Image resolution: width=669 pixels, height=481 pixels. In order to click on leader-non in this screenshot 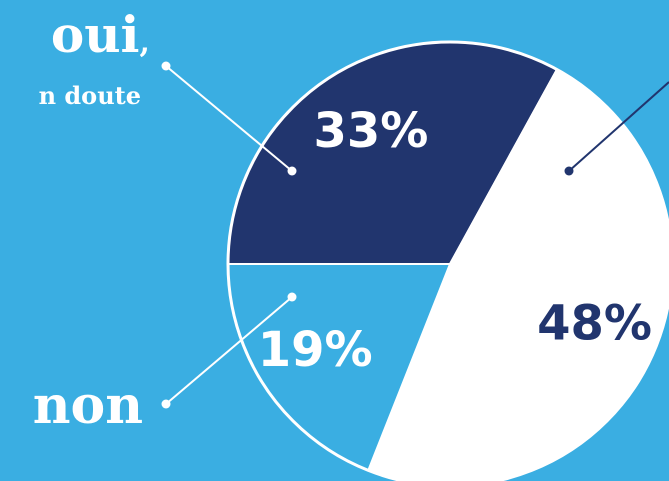, I will do `click(229, 350)`.